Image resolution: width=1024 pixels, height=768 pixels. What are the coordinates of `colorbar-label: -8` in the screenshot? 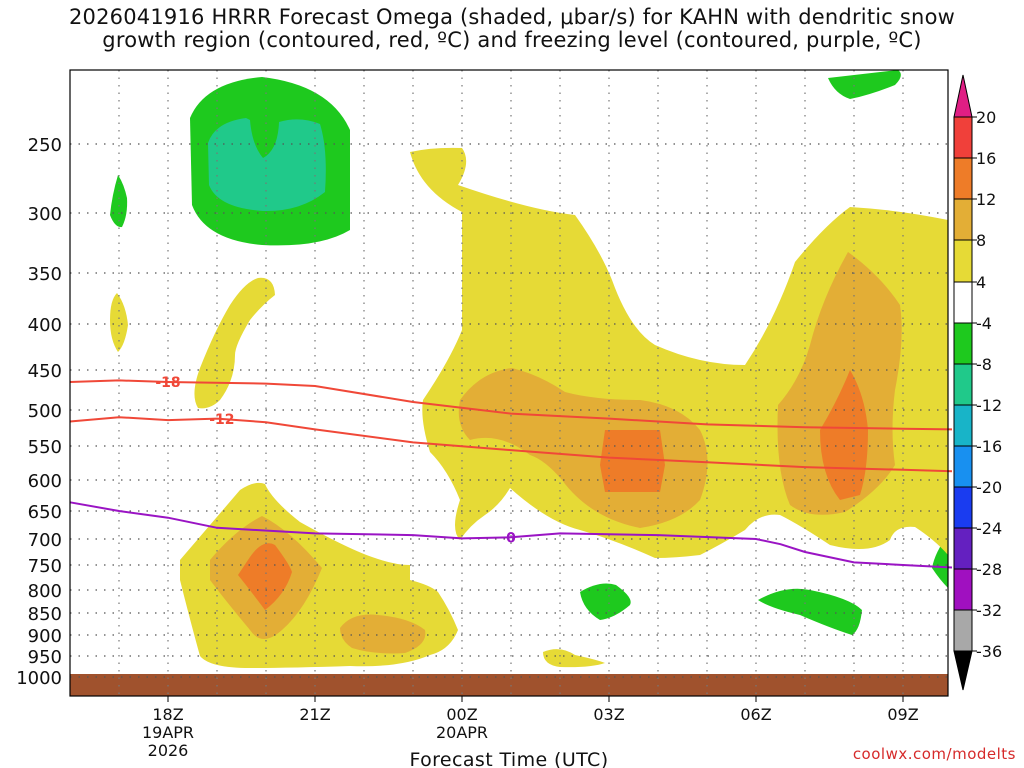 It's located at (984, 364).